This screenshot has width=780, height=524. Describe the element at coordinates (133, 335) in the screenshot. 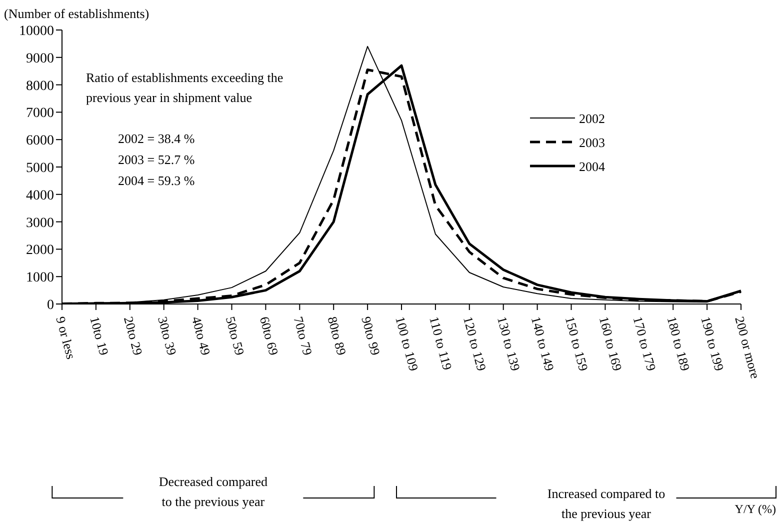

I see `x-tick-label: 20to 29` at that location.